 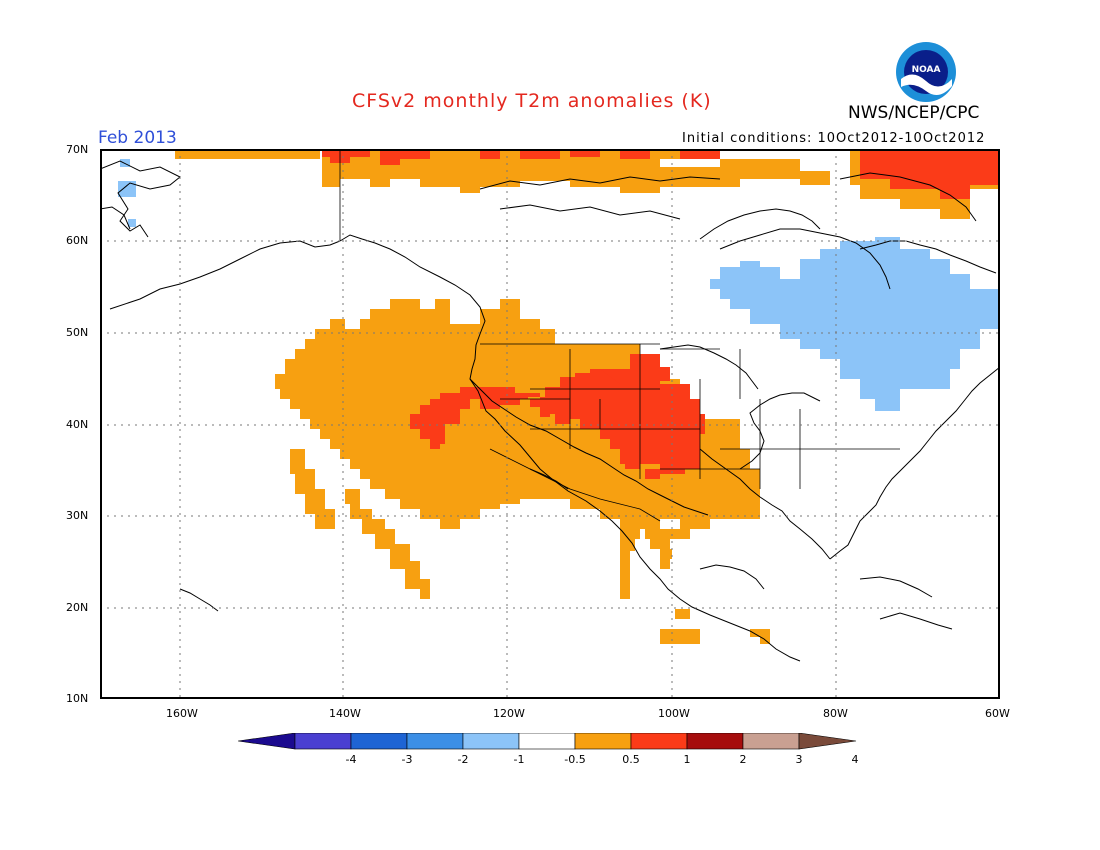 I want to click on colorbar-label: 3, so click(x=799, y=759).